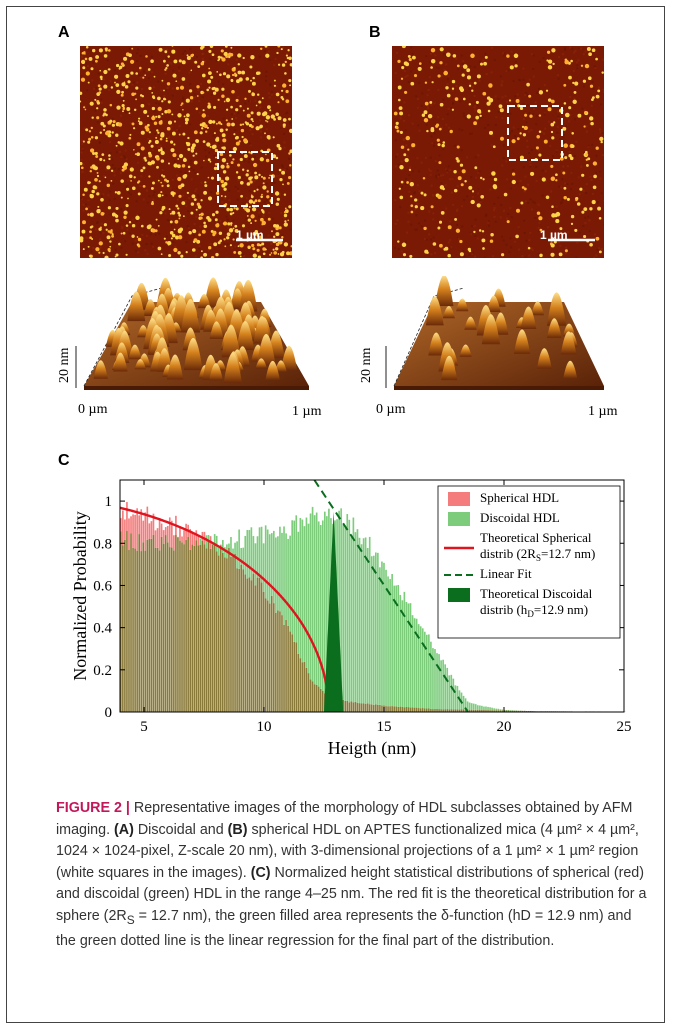  I want to click on caption-bold-c: (C), so click(260, 872).